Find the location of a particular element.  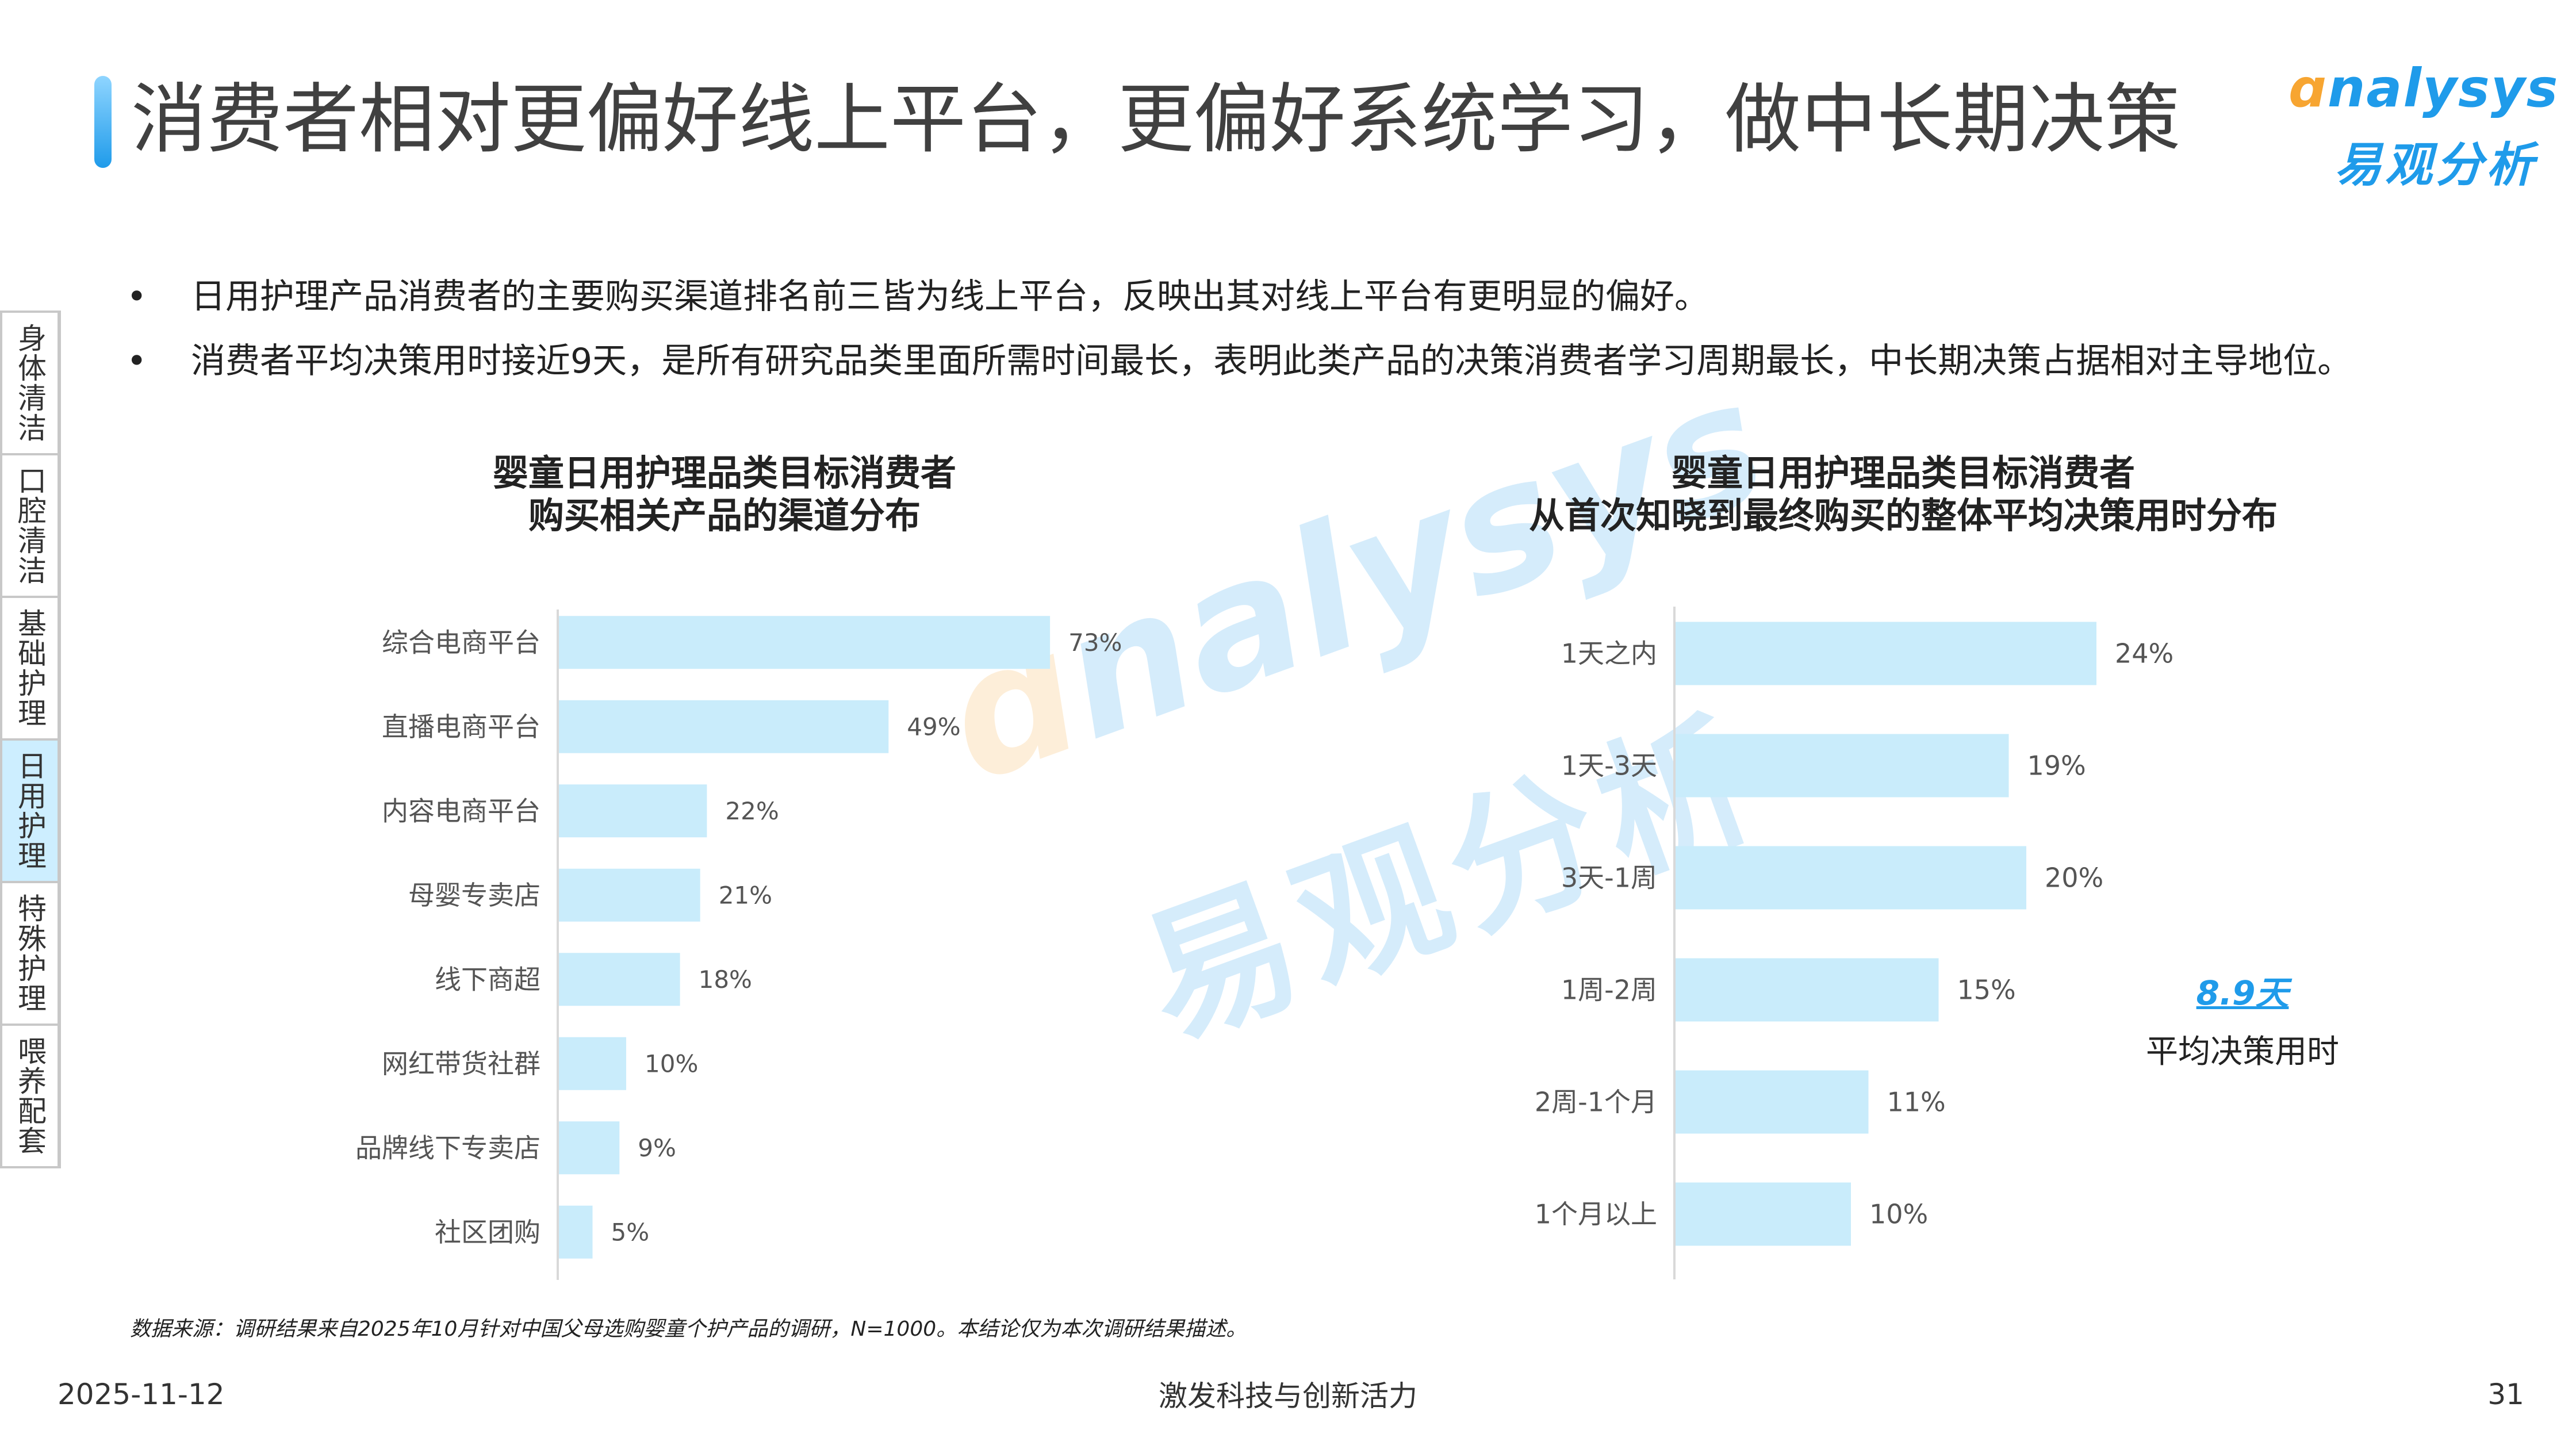

sidenav-item-label: 口腔清洁 is located at coordinates (30, 525).